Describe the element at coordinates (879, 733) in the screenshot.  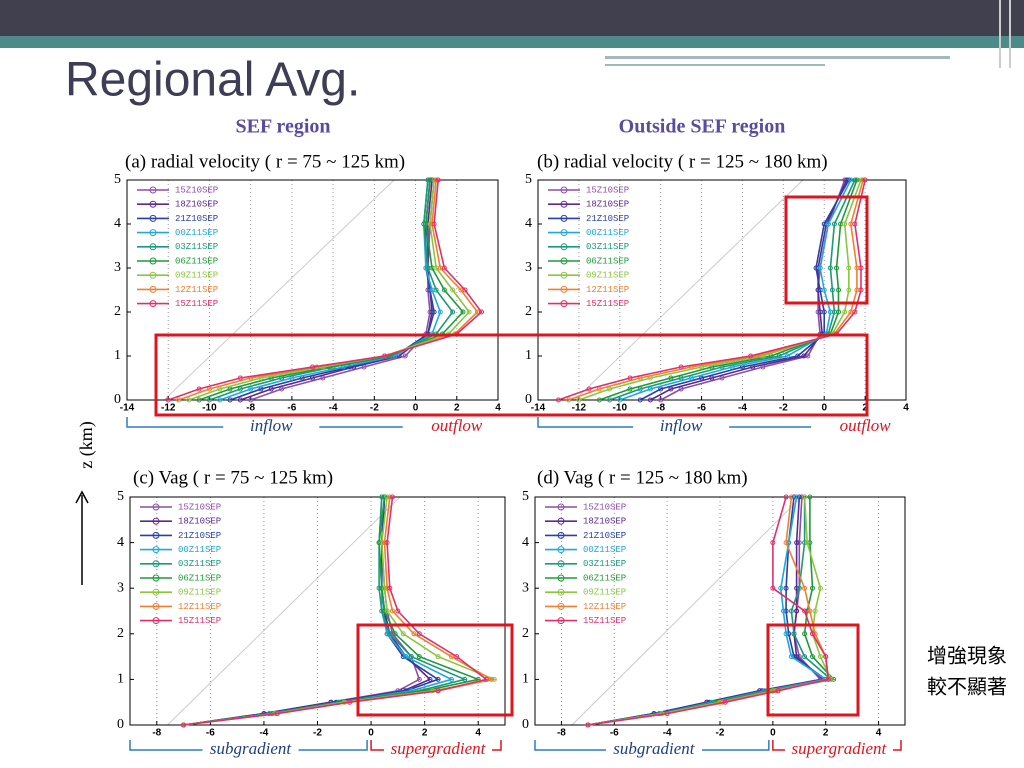
I see `x-tick-label: 4` at that location.